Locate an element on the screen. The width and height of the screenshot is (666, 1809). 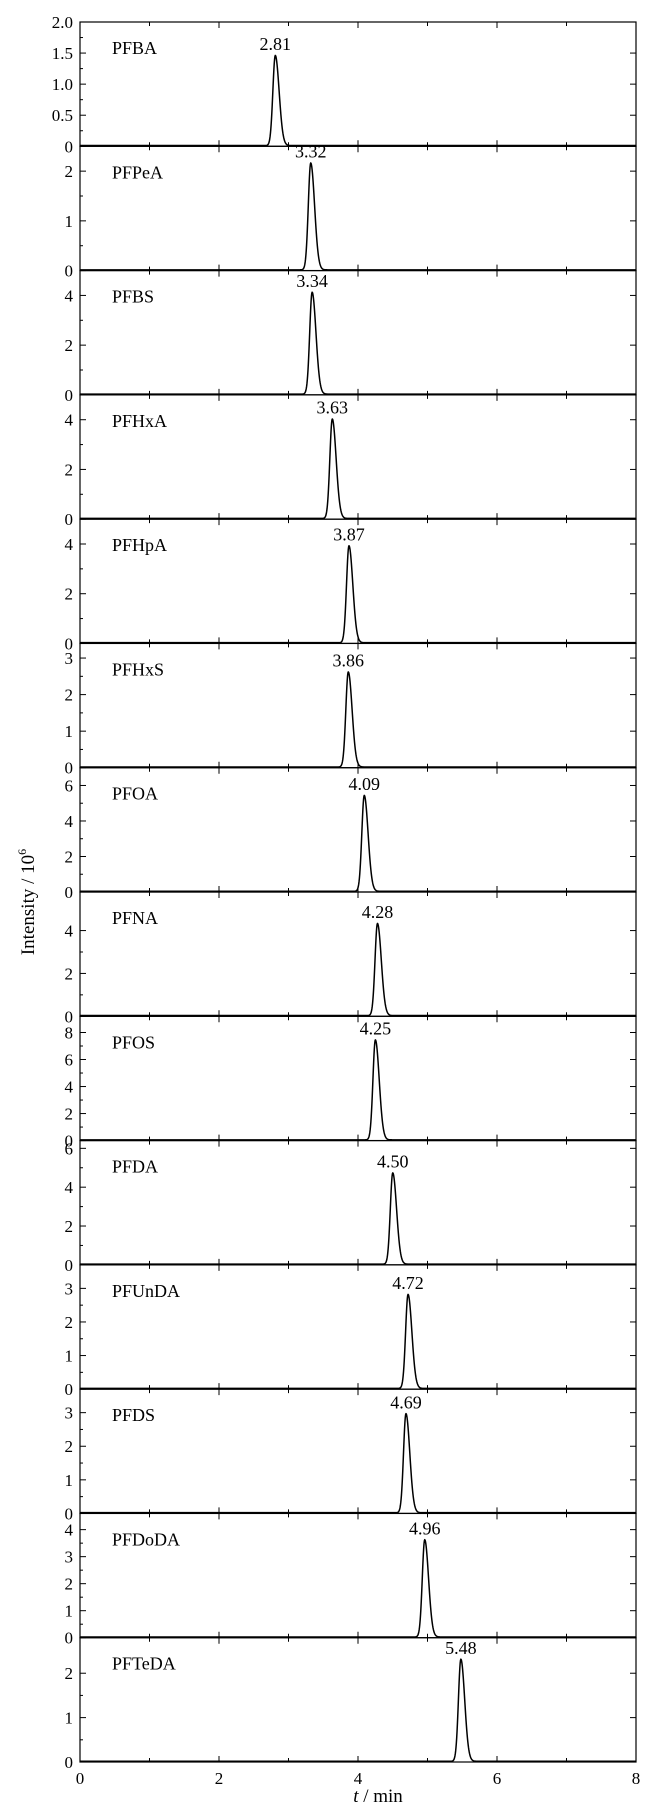
peak-rt-label: 4.96 is located at coordinates (425, 1528).